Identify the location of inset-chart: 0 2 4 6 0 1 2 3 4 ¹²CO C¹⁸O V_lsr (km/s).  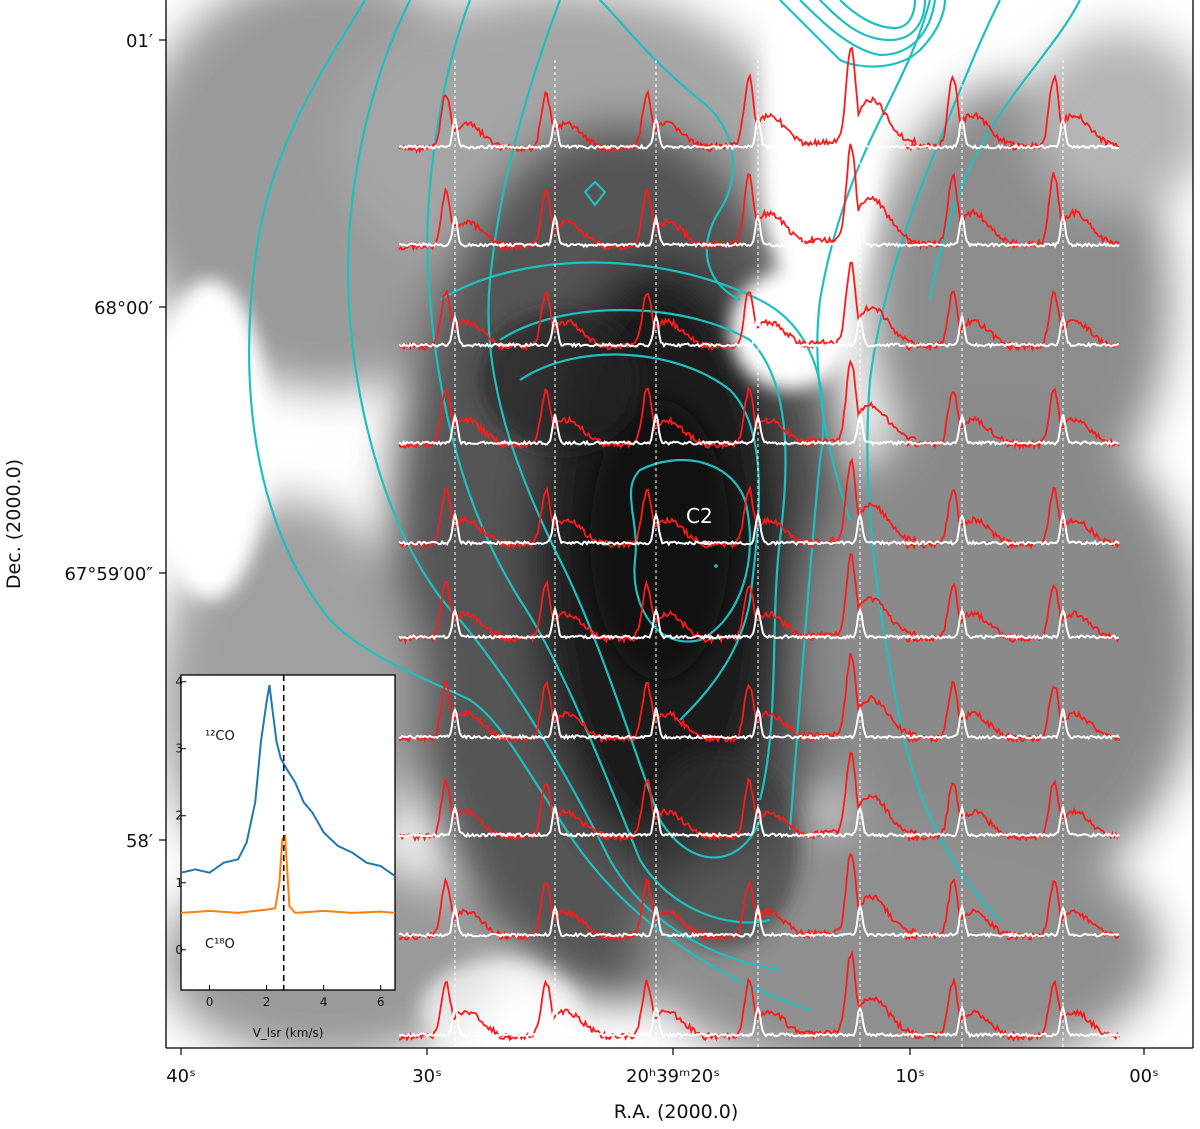
(285, 857).